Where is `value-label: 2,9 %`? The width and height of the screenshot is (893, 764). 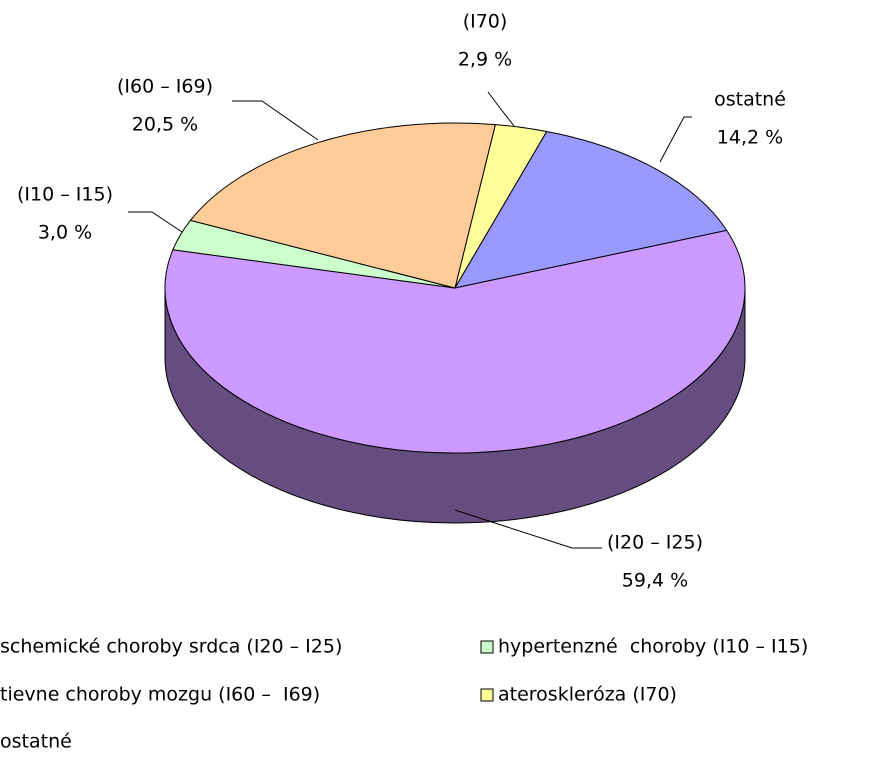
value-label: 2,9 % is located at coordinates (485, 60).